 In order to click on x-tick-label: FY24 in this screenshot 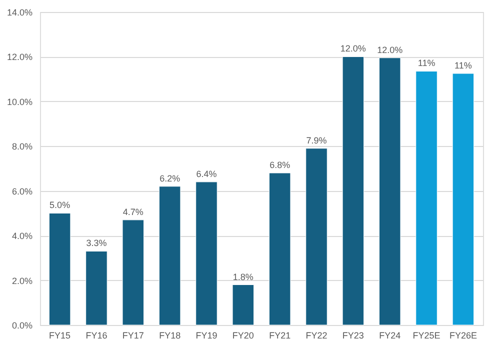, I will do `click(390, 335)`.